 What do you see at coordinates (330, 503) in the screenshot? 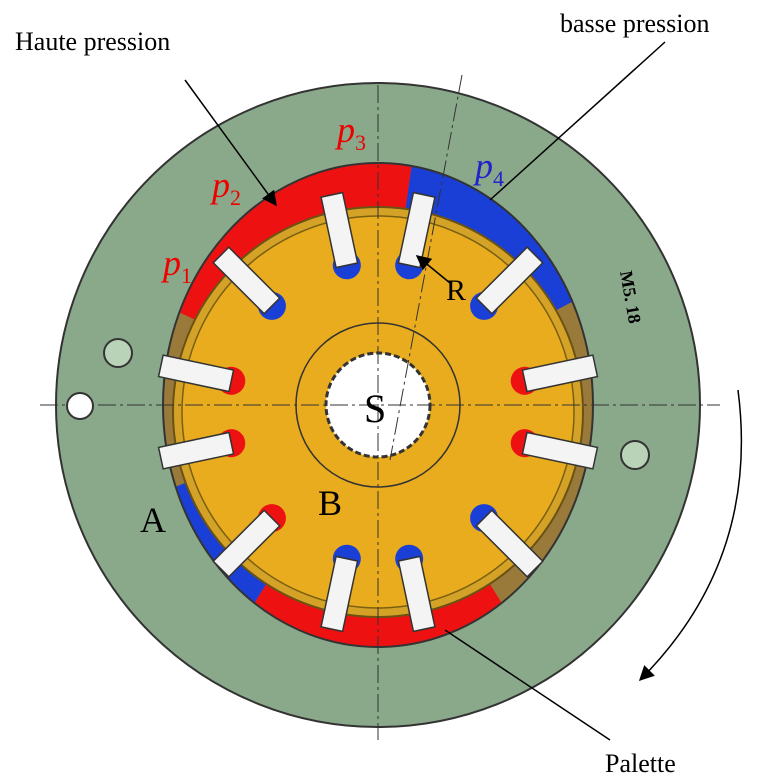
I see `point-label: B` at bounding box center [330, 503].